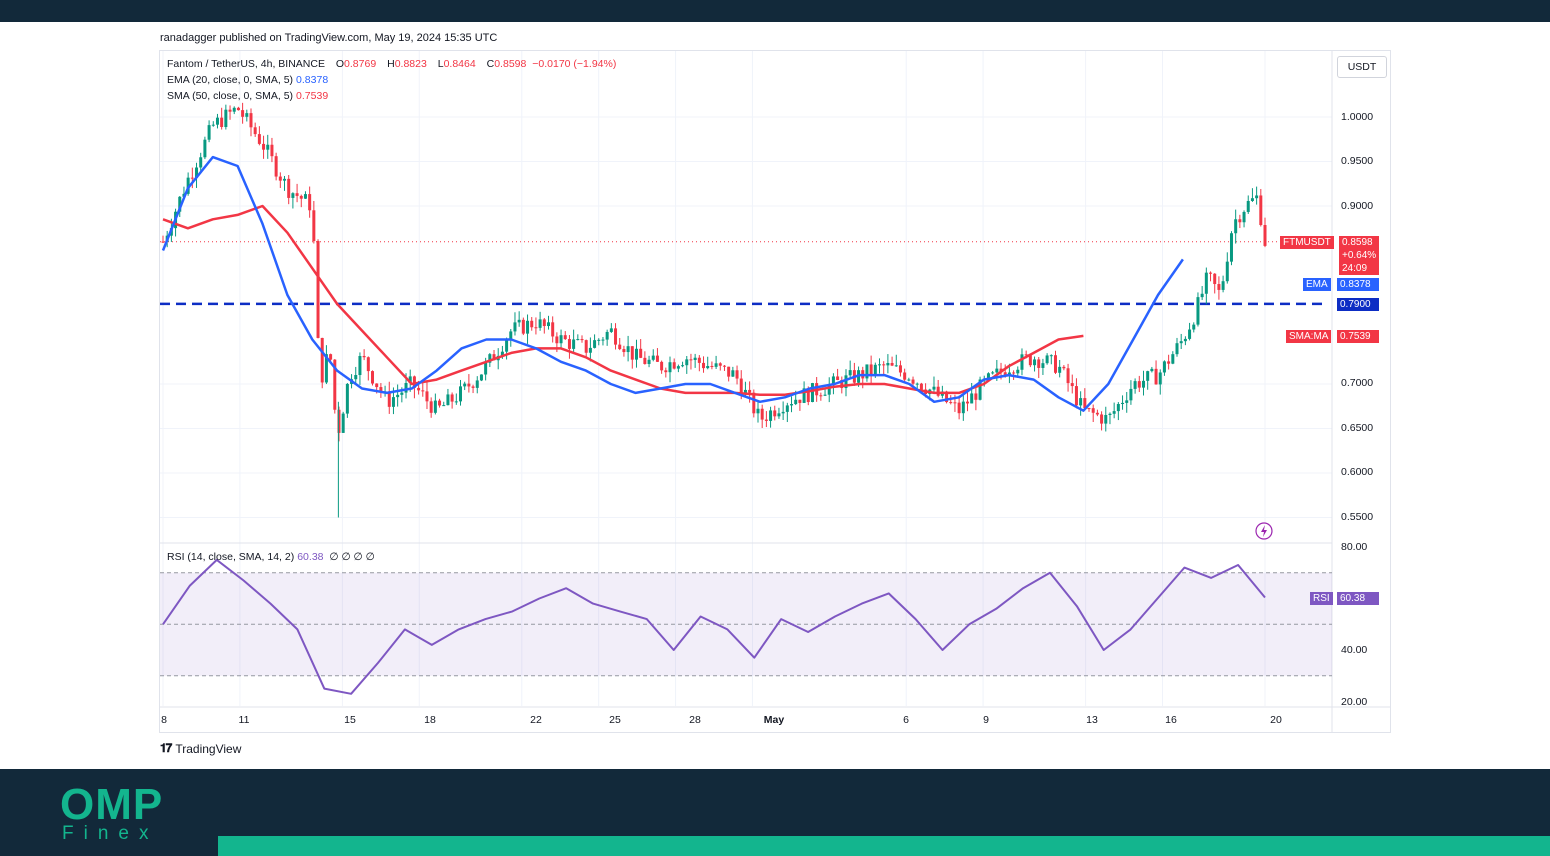 This screenshot has width=1550, height=856. What do you see at coordinates (440, 64) in the screenshot?
I see `low-label: L` at bounding box center [440, 64].